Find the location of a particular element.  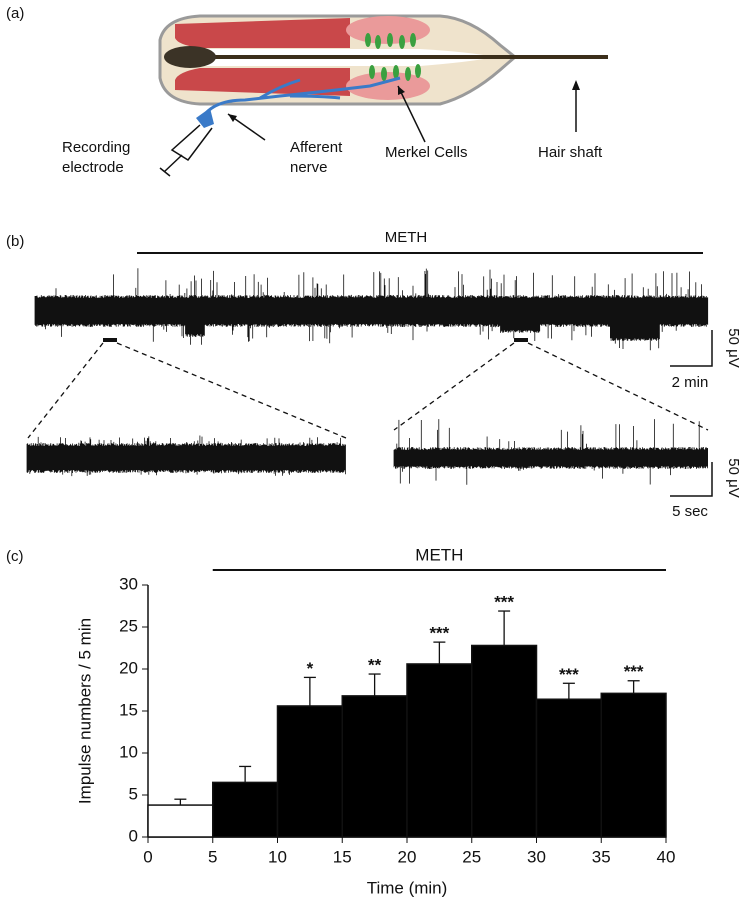

panel-label: (b) is located at coordinates (15, 241).